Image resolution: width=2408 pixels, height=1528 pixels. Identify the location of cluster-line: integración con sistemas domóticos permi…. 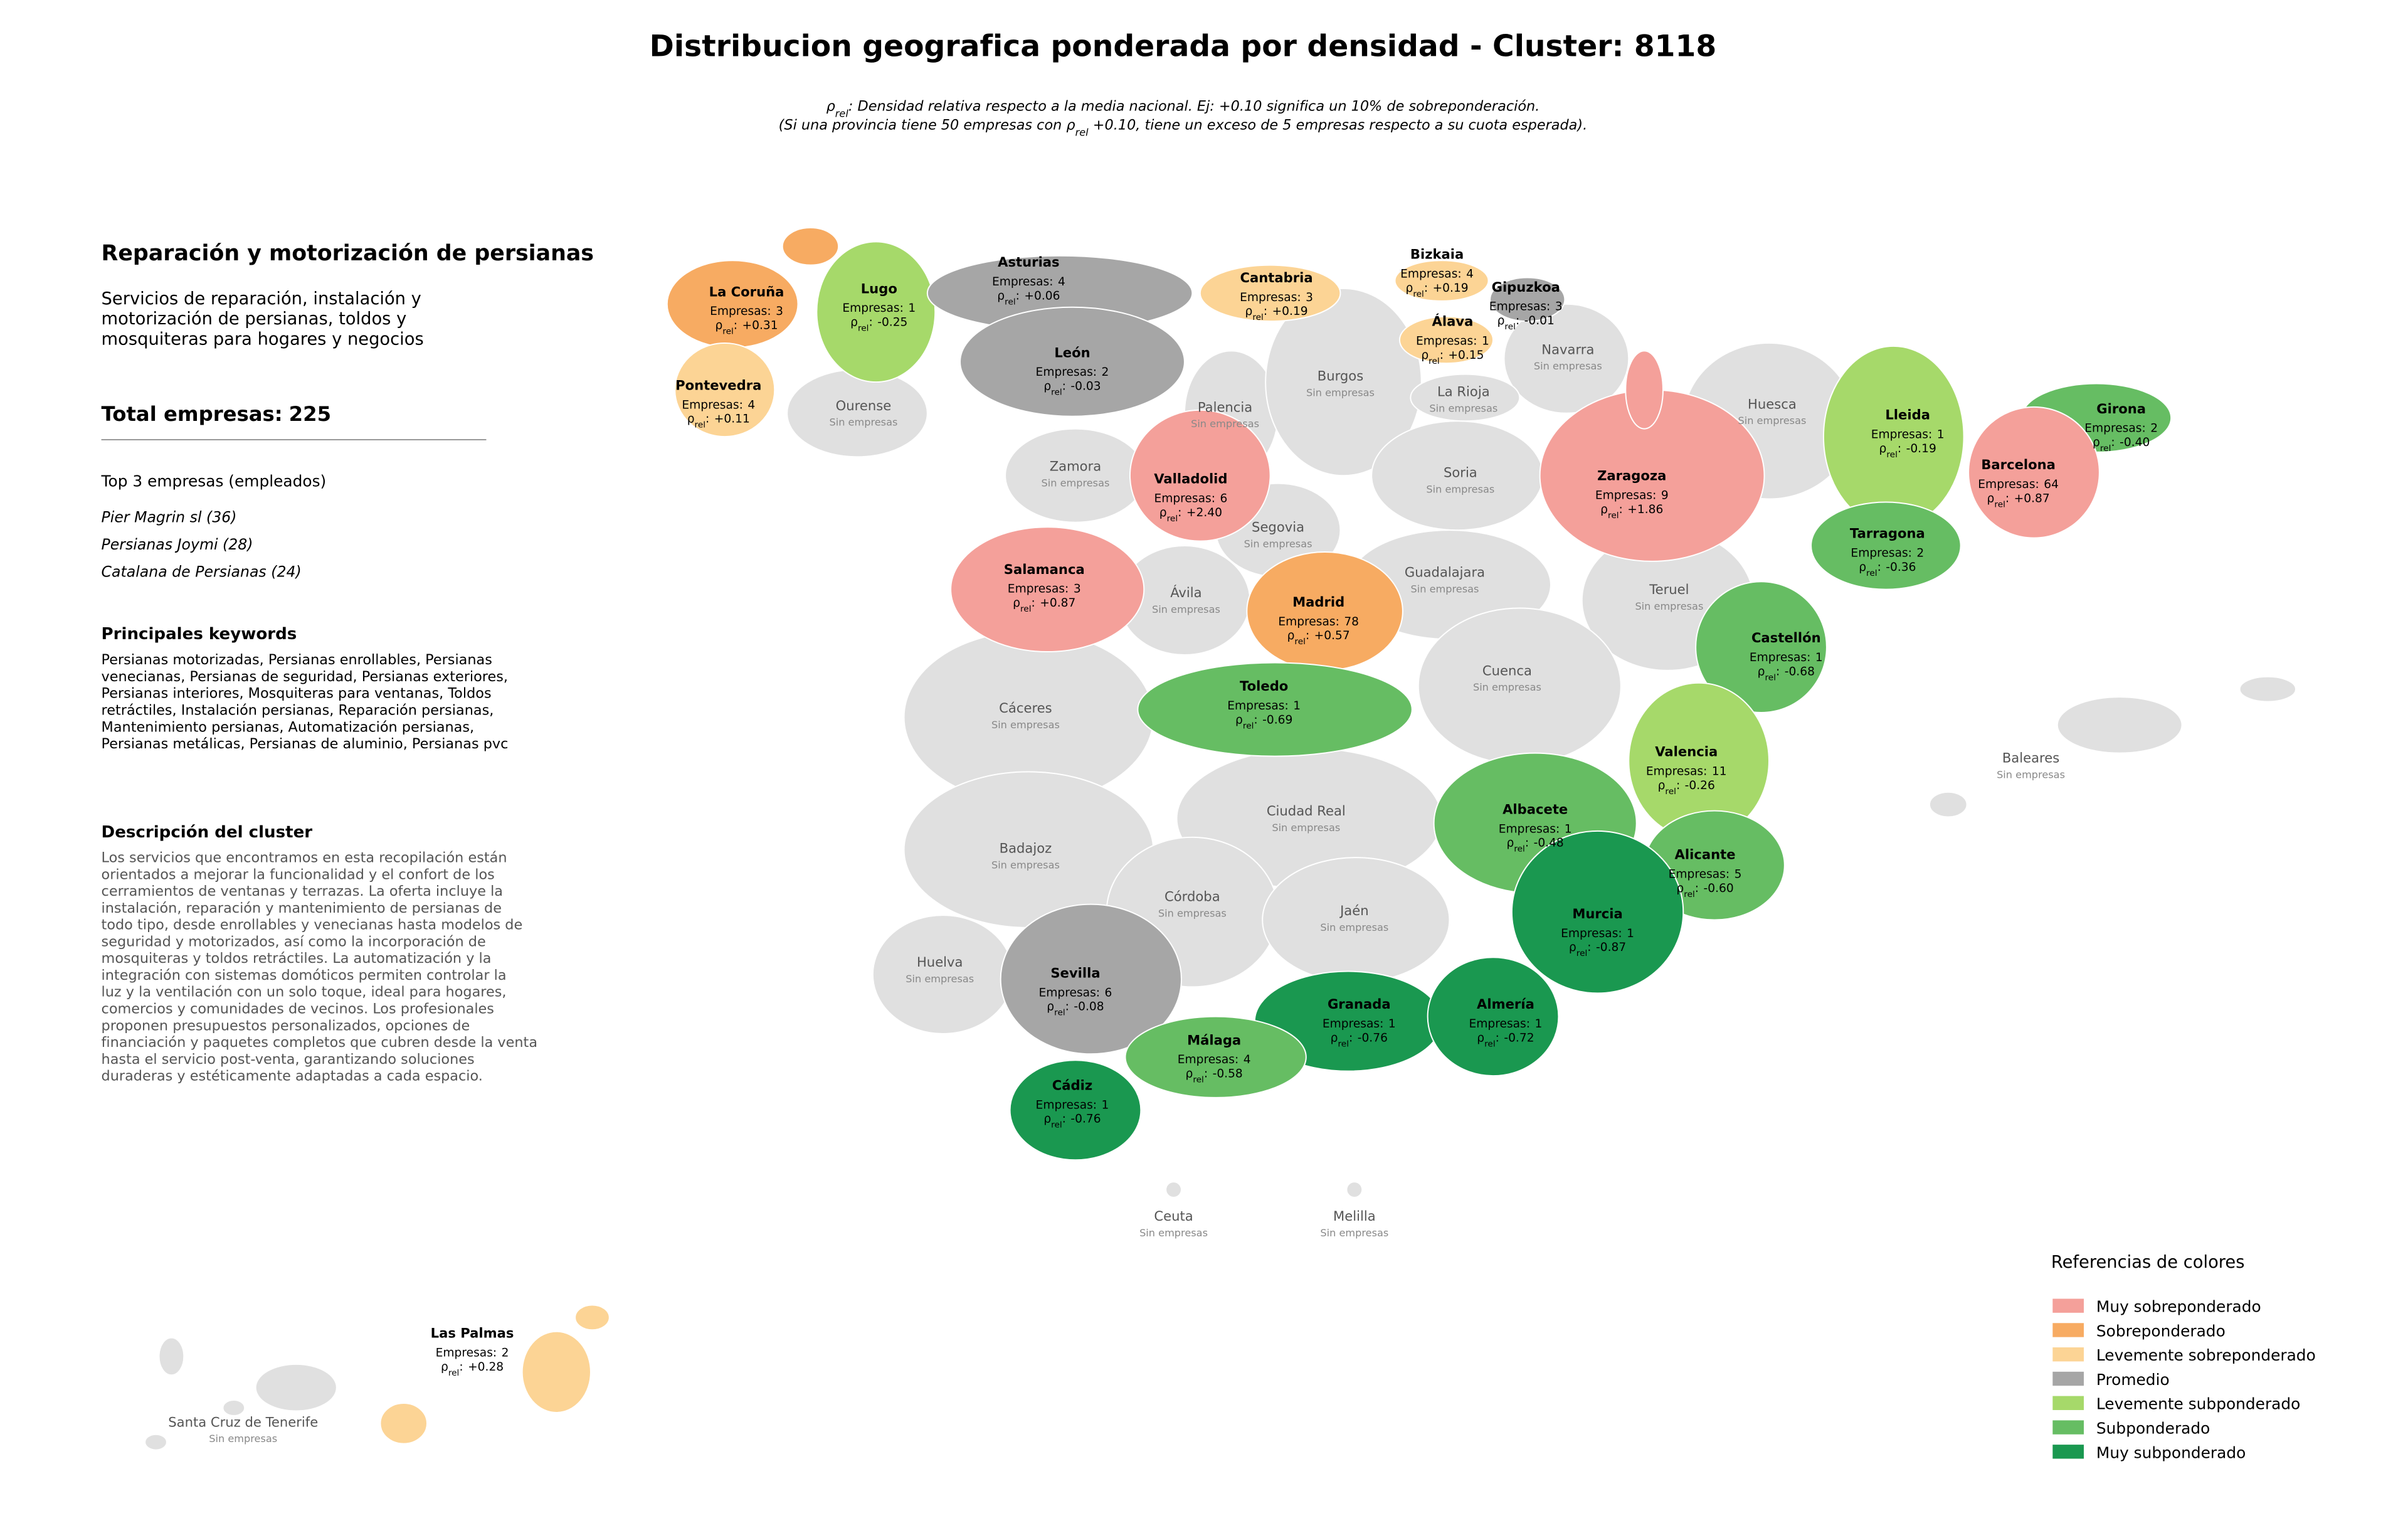
(304, 976).